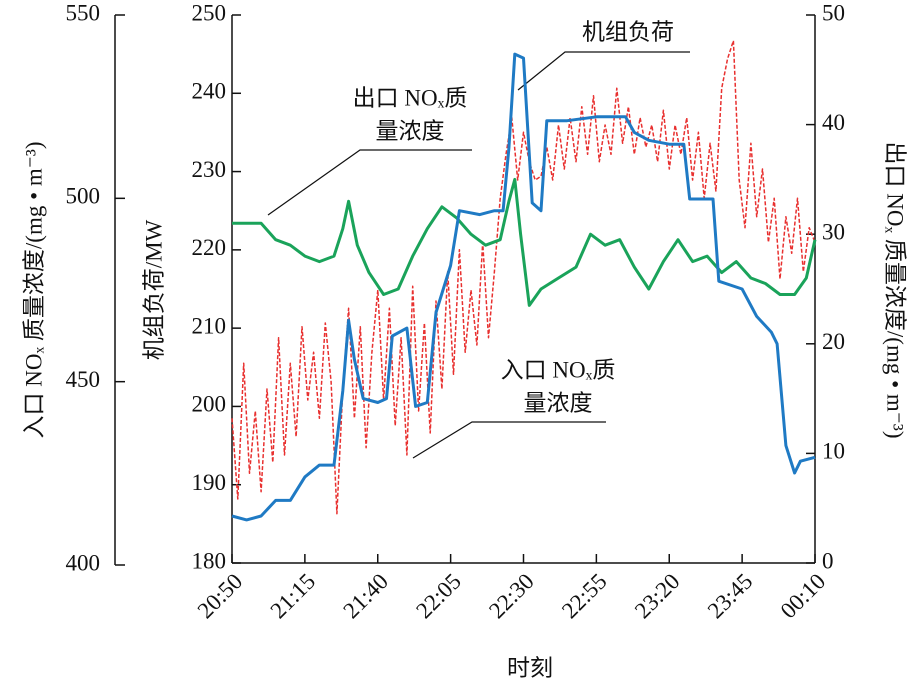 The height and width of the screenshot is (691, 922). Describe the element at coordinates (209, 560) in the screenshot. I see `y-tick-label: 180` at that location.